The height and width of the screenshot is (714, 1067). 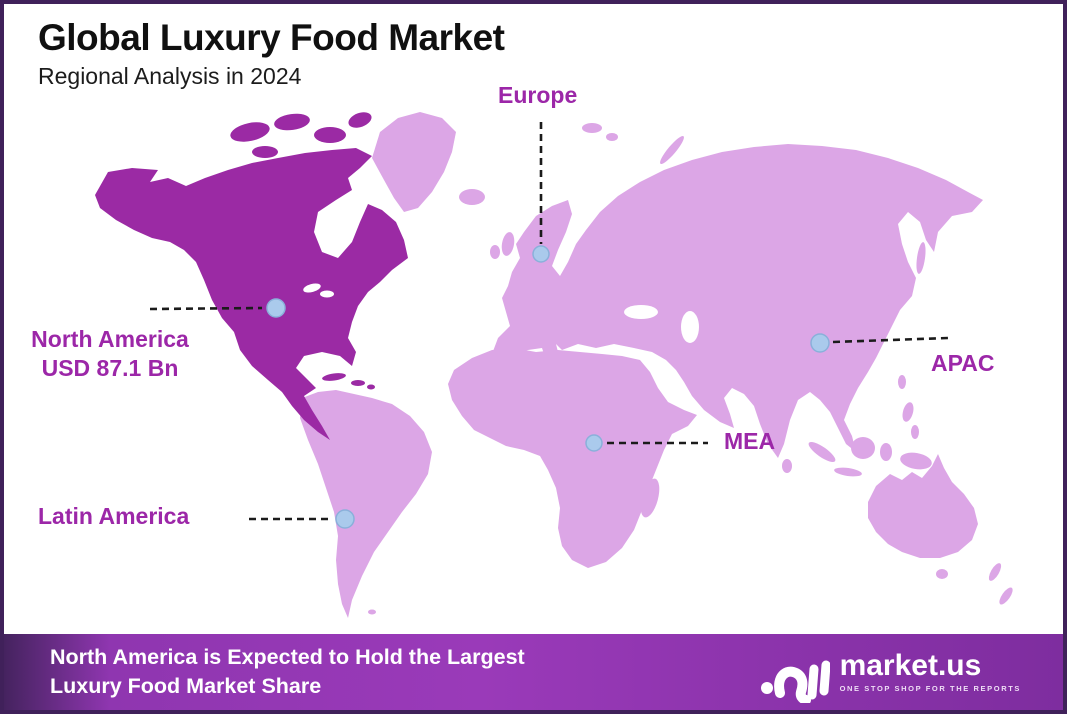 I want to click on java-island, so click(x=848, y=472).